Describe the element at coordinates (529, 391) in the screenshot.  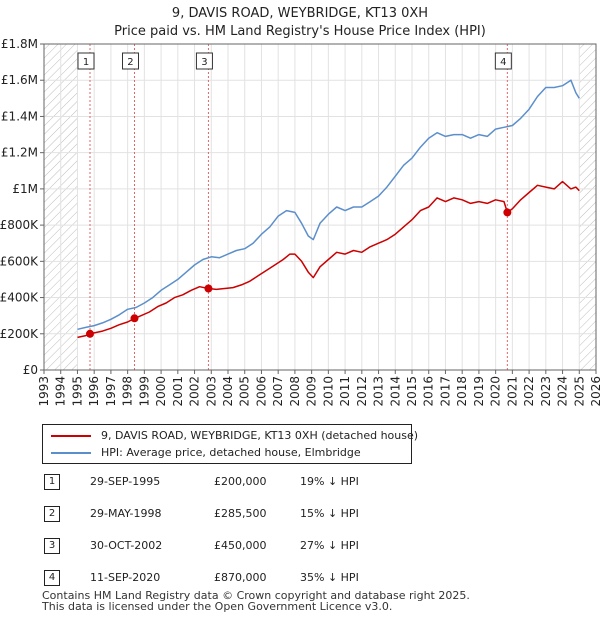
I see `x-tick-label: 2022` at that location.